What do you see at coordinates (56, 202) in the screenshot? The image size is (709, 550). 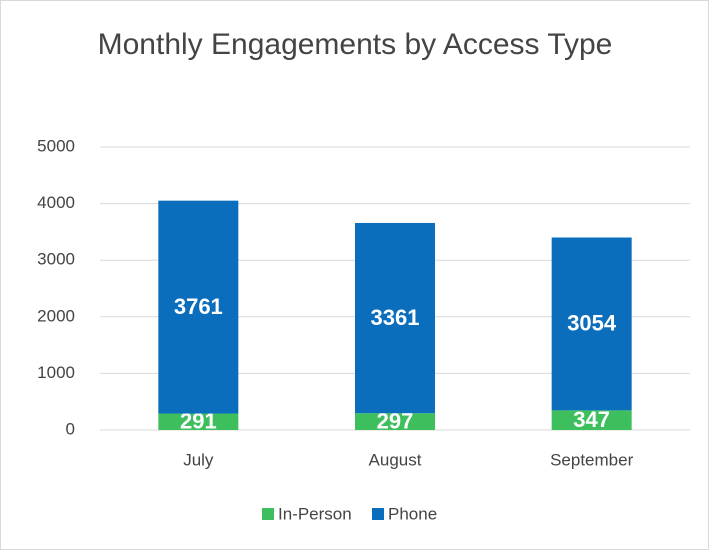 I see `y-tick-label: 4000` at bounding box center [56, 202].